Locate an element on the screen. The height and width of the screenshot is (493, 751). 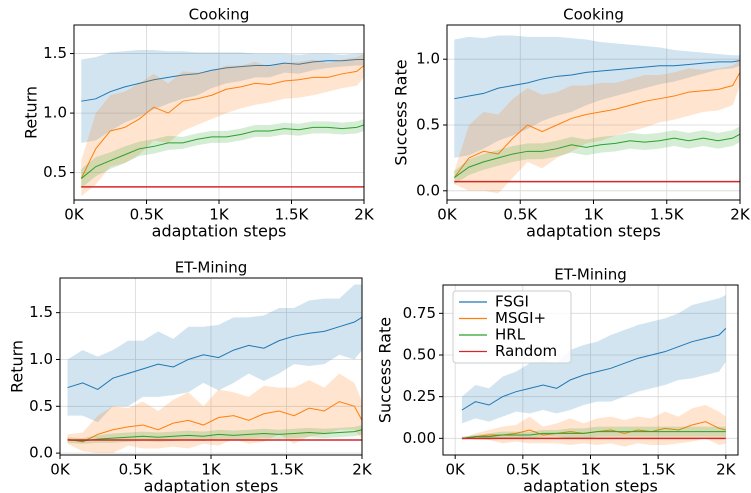
legend-label: FSGI is located at coordinates (512, 302).